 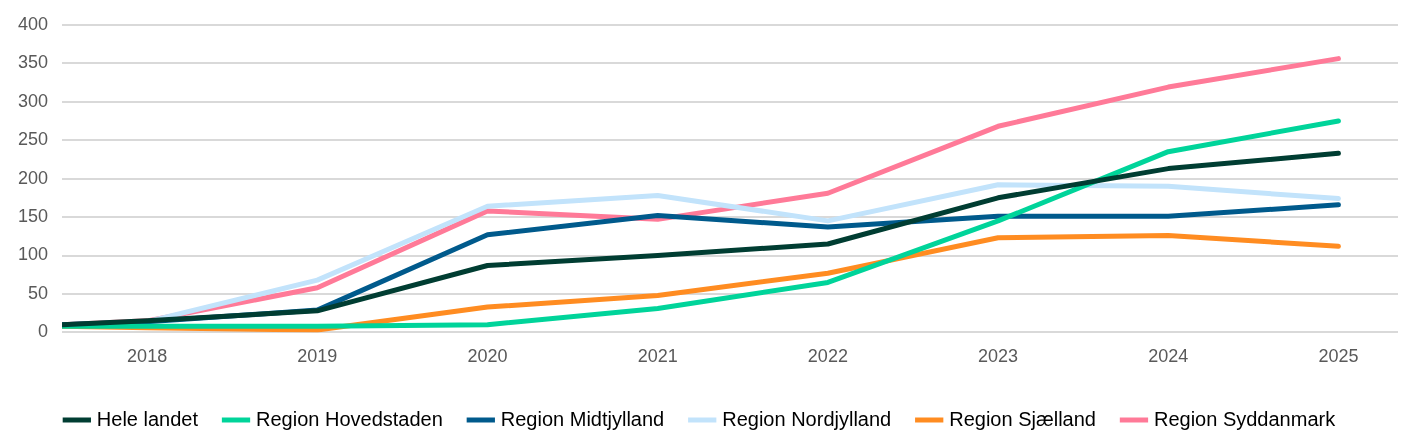 I want to click on x-tick-label: 2018, so click(x=147, y=356).